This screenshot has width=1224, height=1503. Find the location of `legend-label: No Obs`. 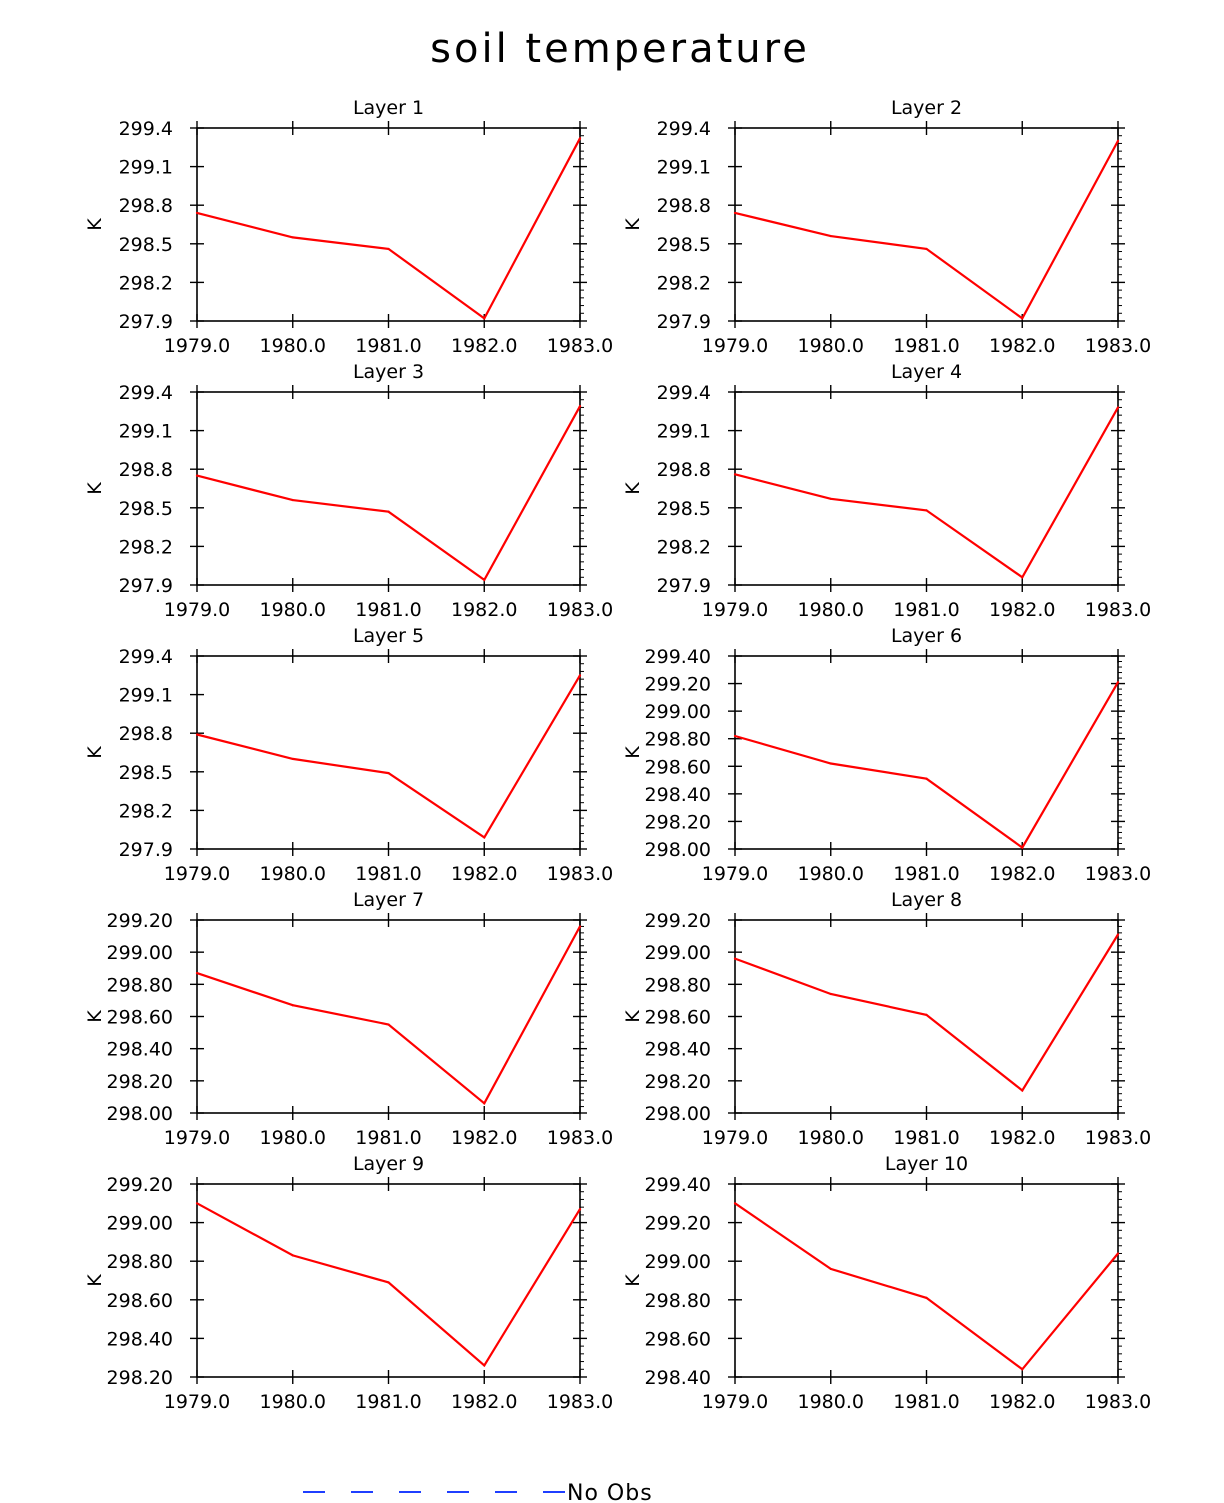

legend-label: No Obs is located at coordinates (610, 1492).